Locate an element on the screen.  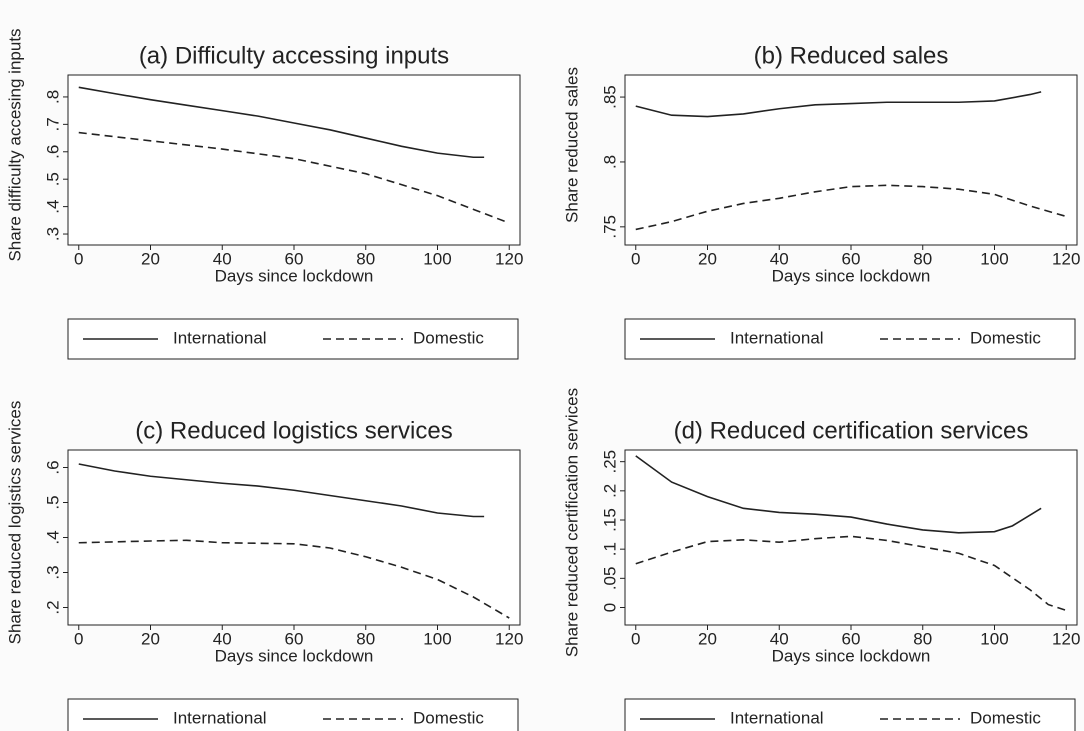
y-tick-label: .85 is located at coordinates (609, 97).